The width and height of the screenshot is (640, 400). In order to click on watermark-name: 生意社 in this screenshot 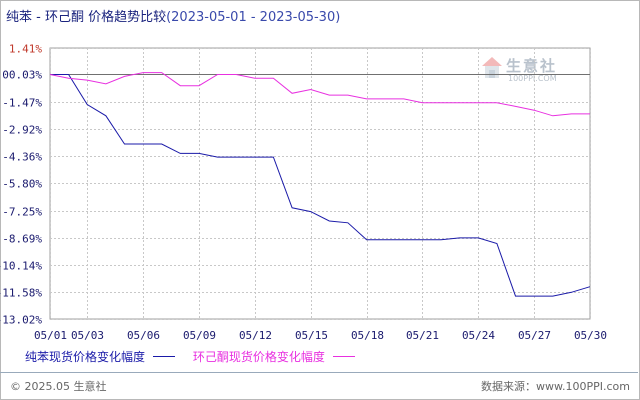, I will do `click(532, 66)`.